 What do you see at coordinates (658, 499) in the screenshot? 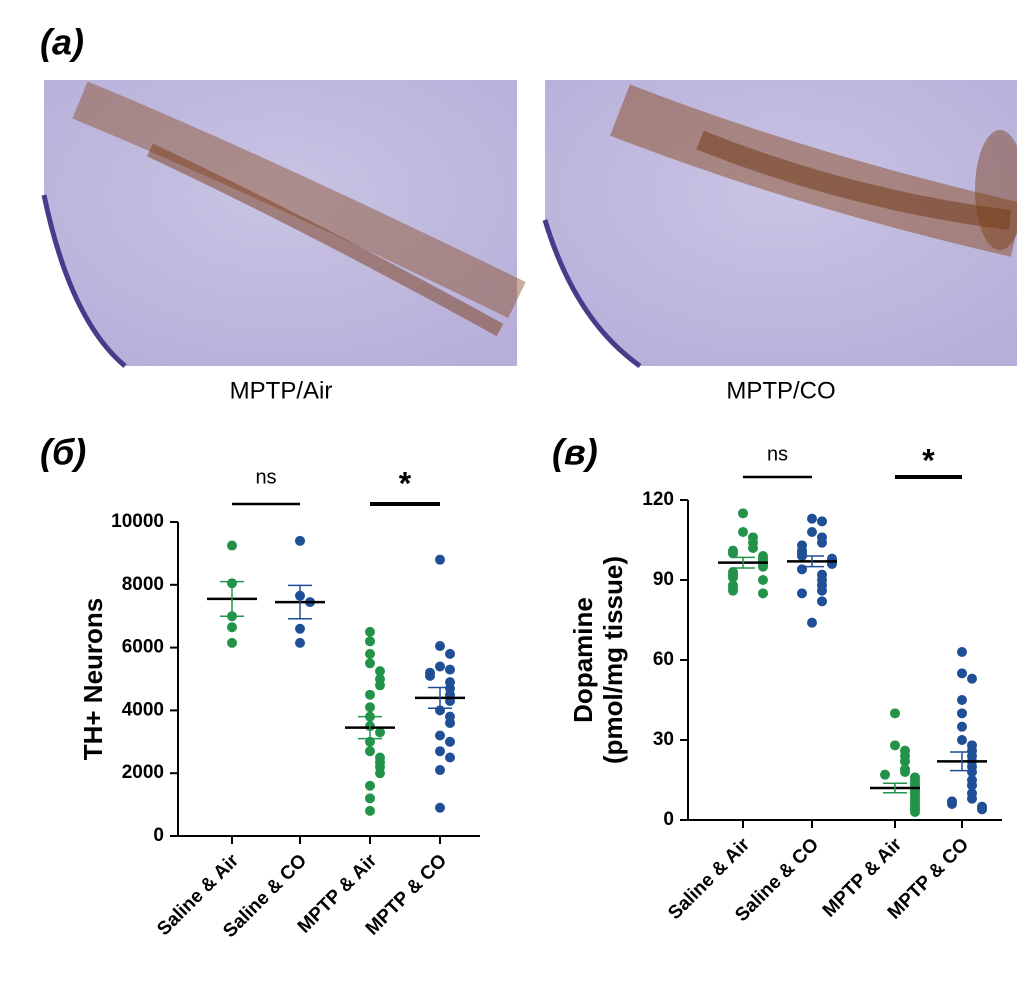
I see `y-tick-label: 120` at bounding box center [658, 499].